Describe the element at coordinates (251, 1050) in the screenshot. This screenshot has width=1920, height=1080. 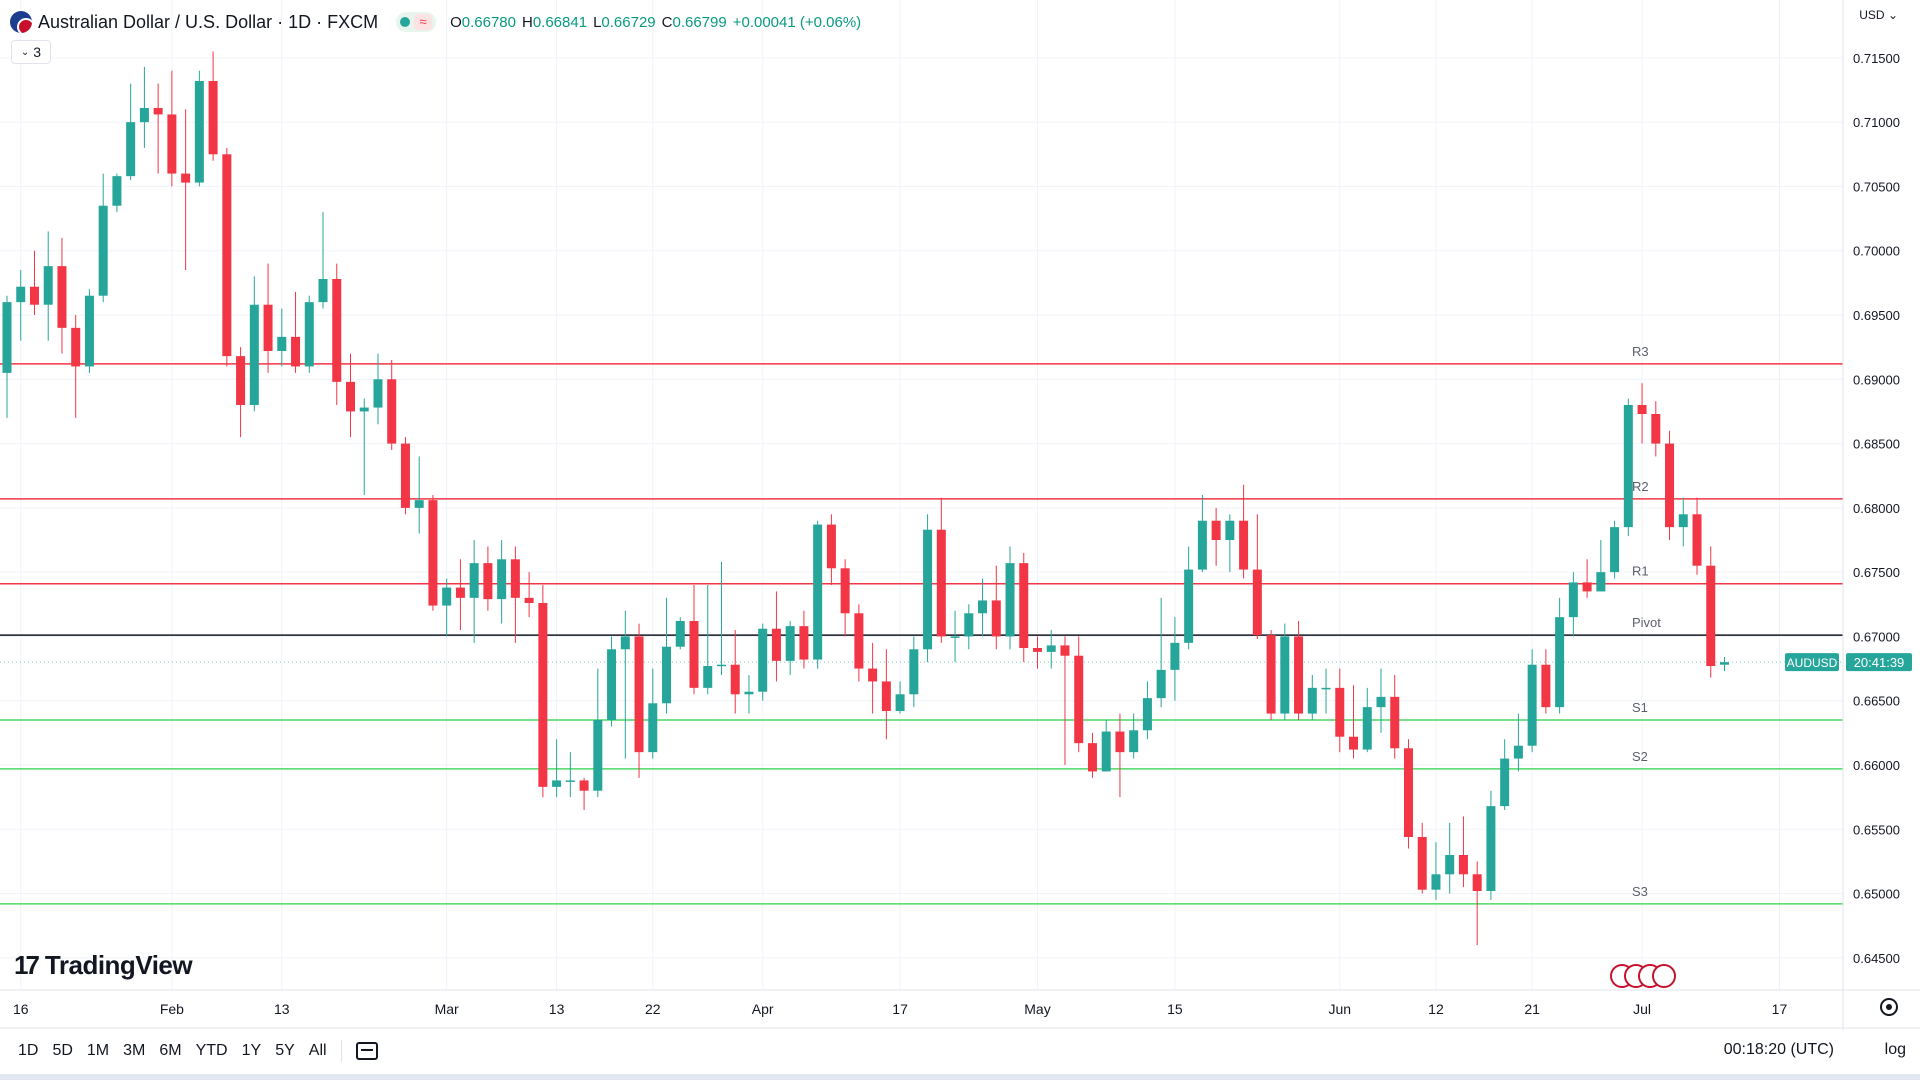
I see `timeframe-button-1y: 1Y` at that location.